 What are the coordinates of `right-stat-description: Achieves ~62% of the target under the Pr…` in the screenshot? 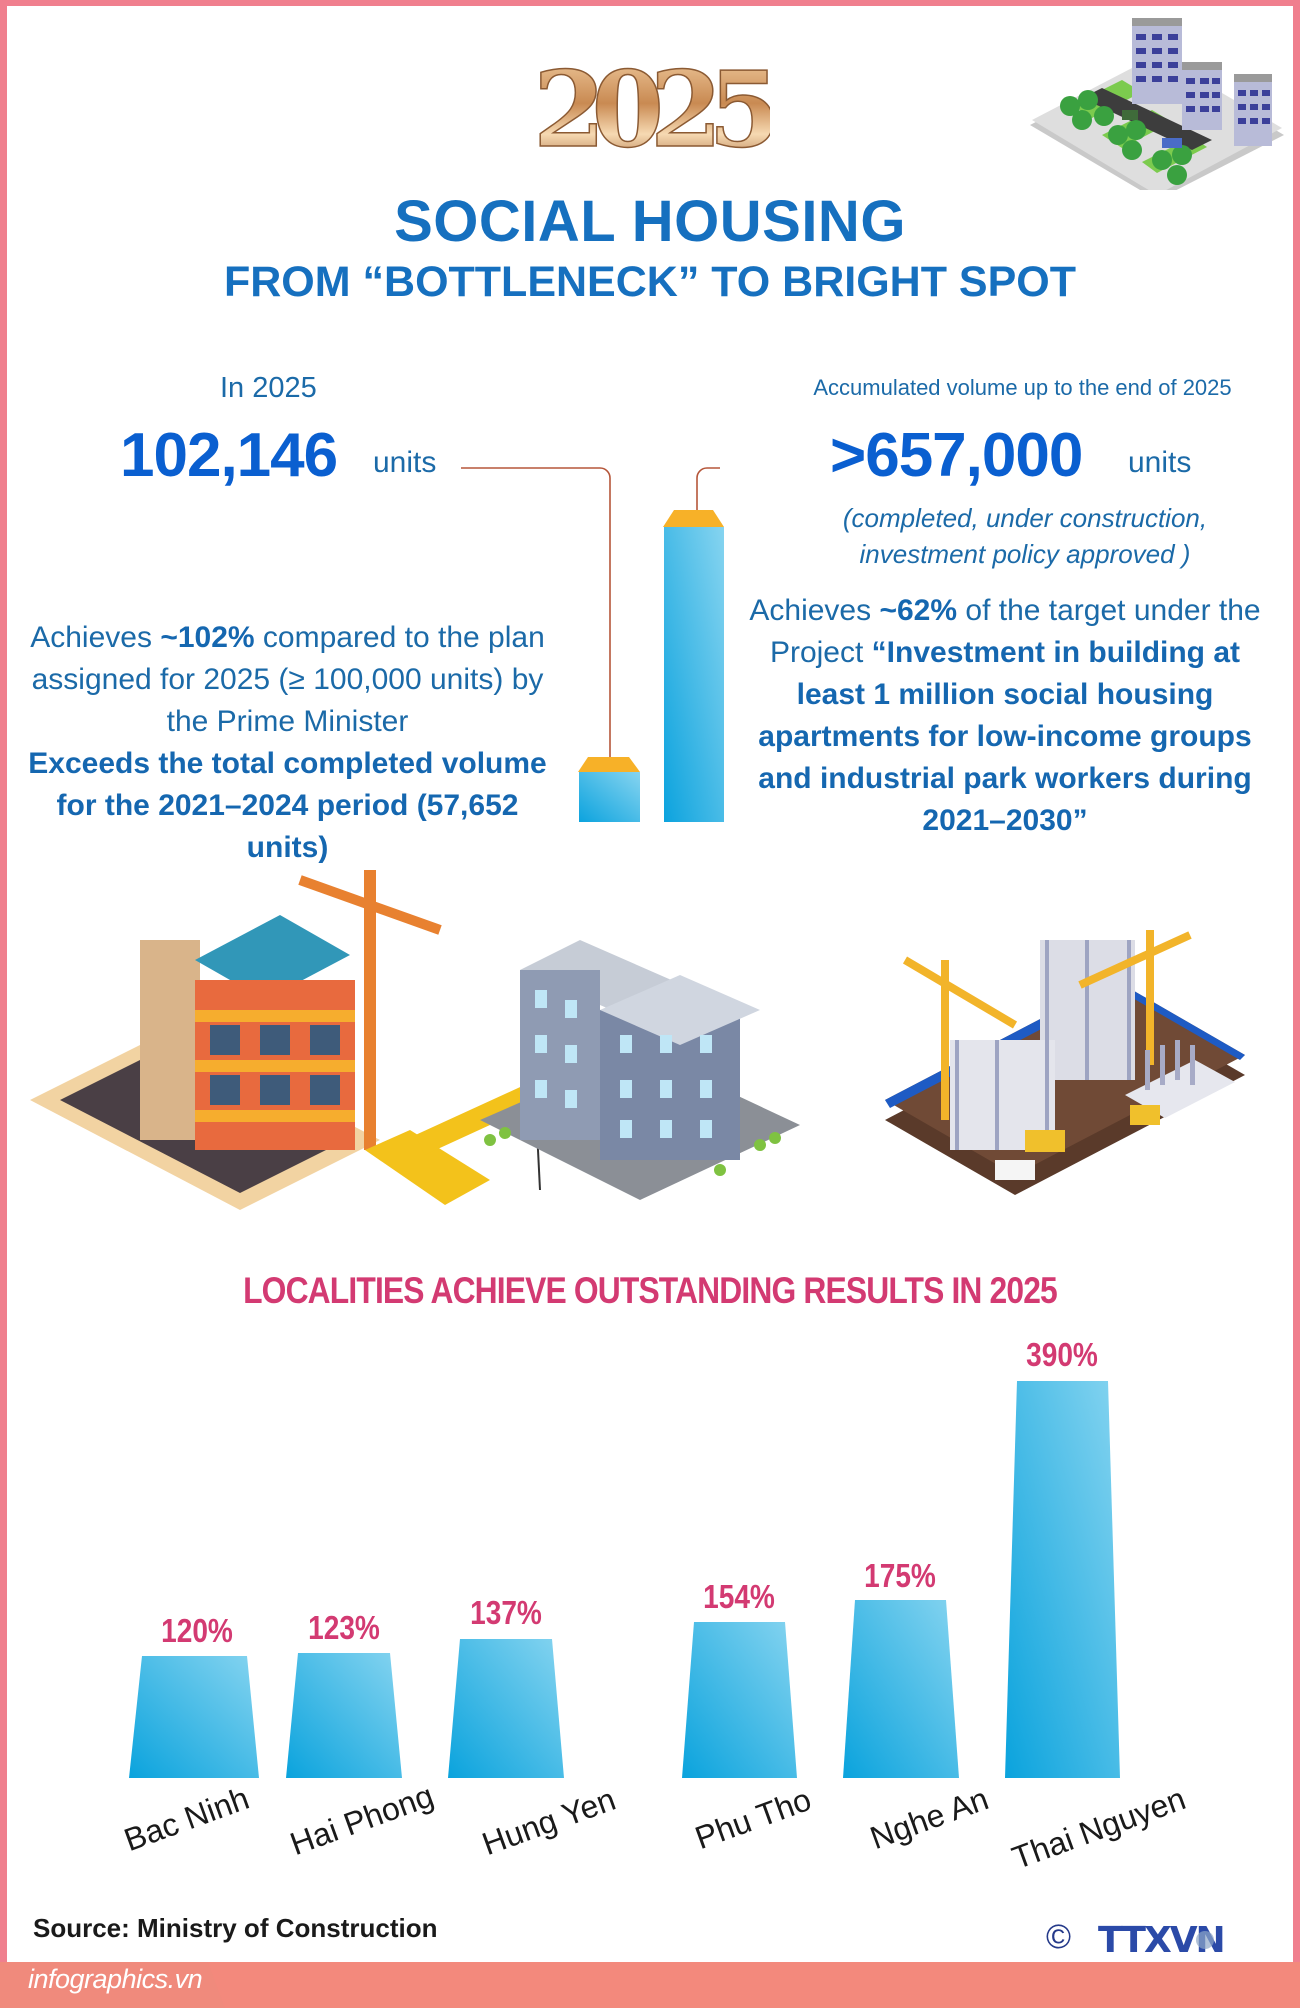 It's located at (1005, 715).